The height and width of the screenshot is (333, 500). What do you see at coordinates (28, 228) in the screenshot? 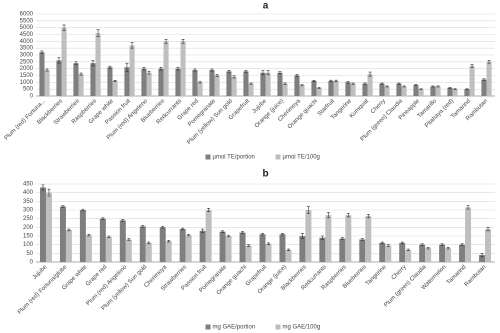
I see `y-tick-label: 200` at bounding box center [28, 228].